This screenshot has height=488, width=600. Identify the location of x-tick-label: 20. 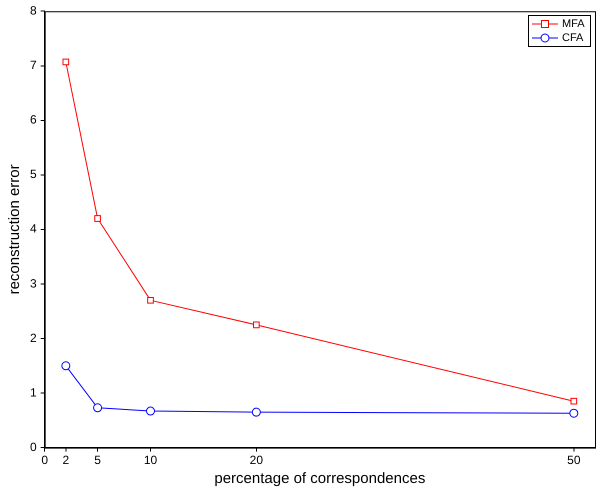
(257, 460).